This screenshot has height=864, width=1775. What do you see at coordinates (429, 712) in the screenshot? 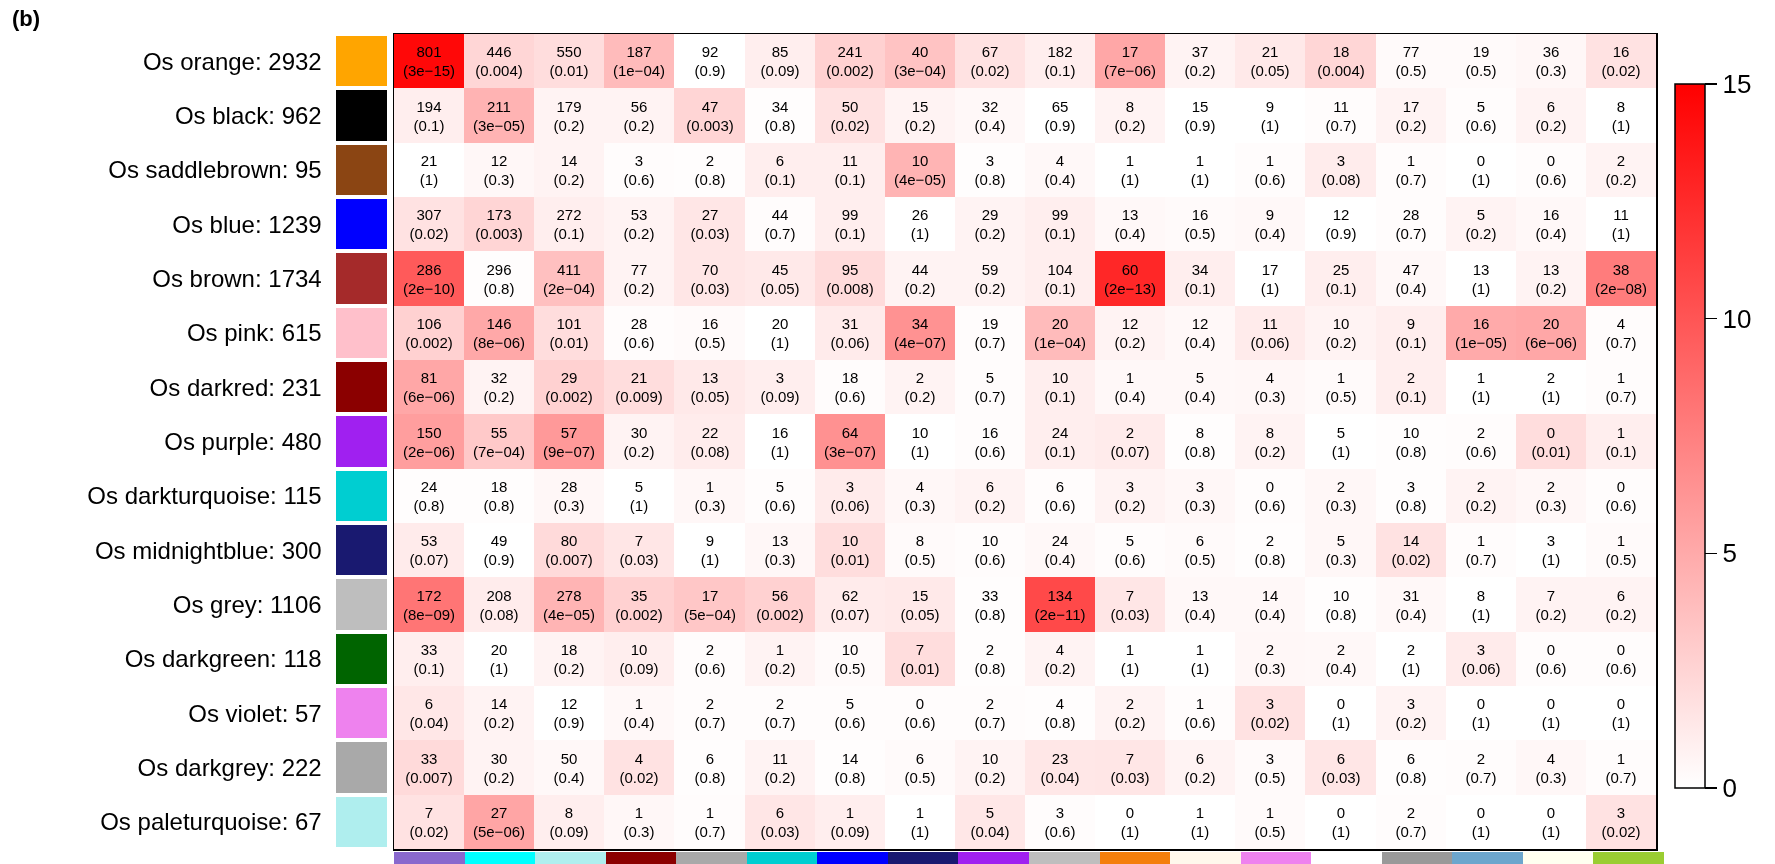
I see `data-label: 6 (0.04)` at bounding box center [429, 712].